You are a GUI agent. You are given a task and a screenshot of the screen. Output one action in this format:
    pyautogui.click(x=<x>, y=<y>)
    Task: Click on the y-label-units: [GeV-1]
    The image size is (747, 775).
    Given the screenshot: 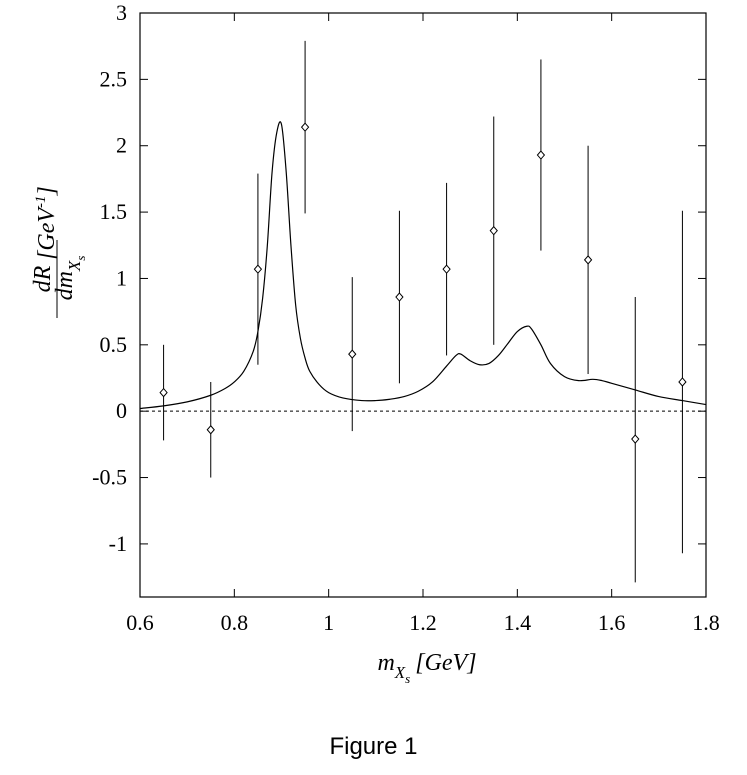 What is the action you would take?
    pyautogui.click(x=46, y=223)
    